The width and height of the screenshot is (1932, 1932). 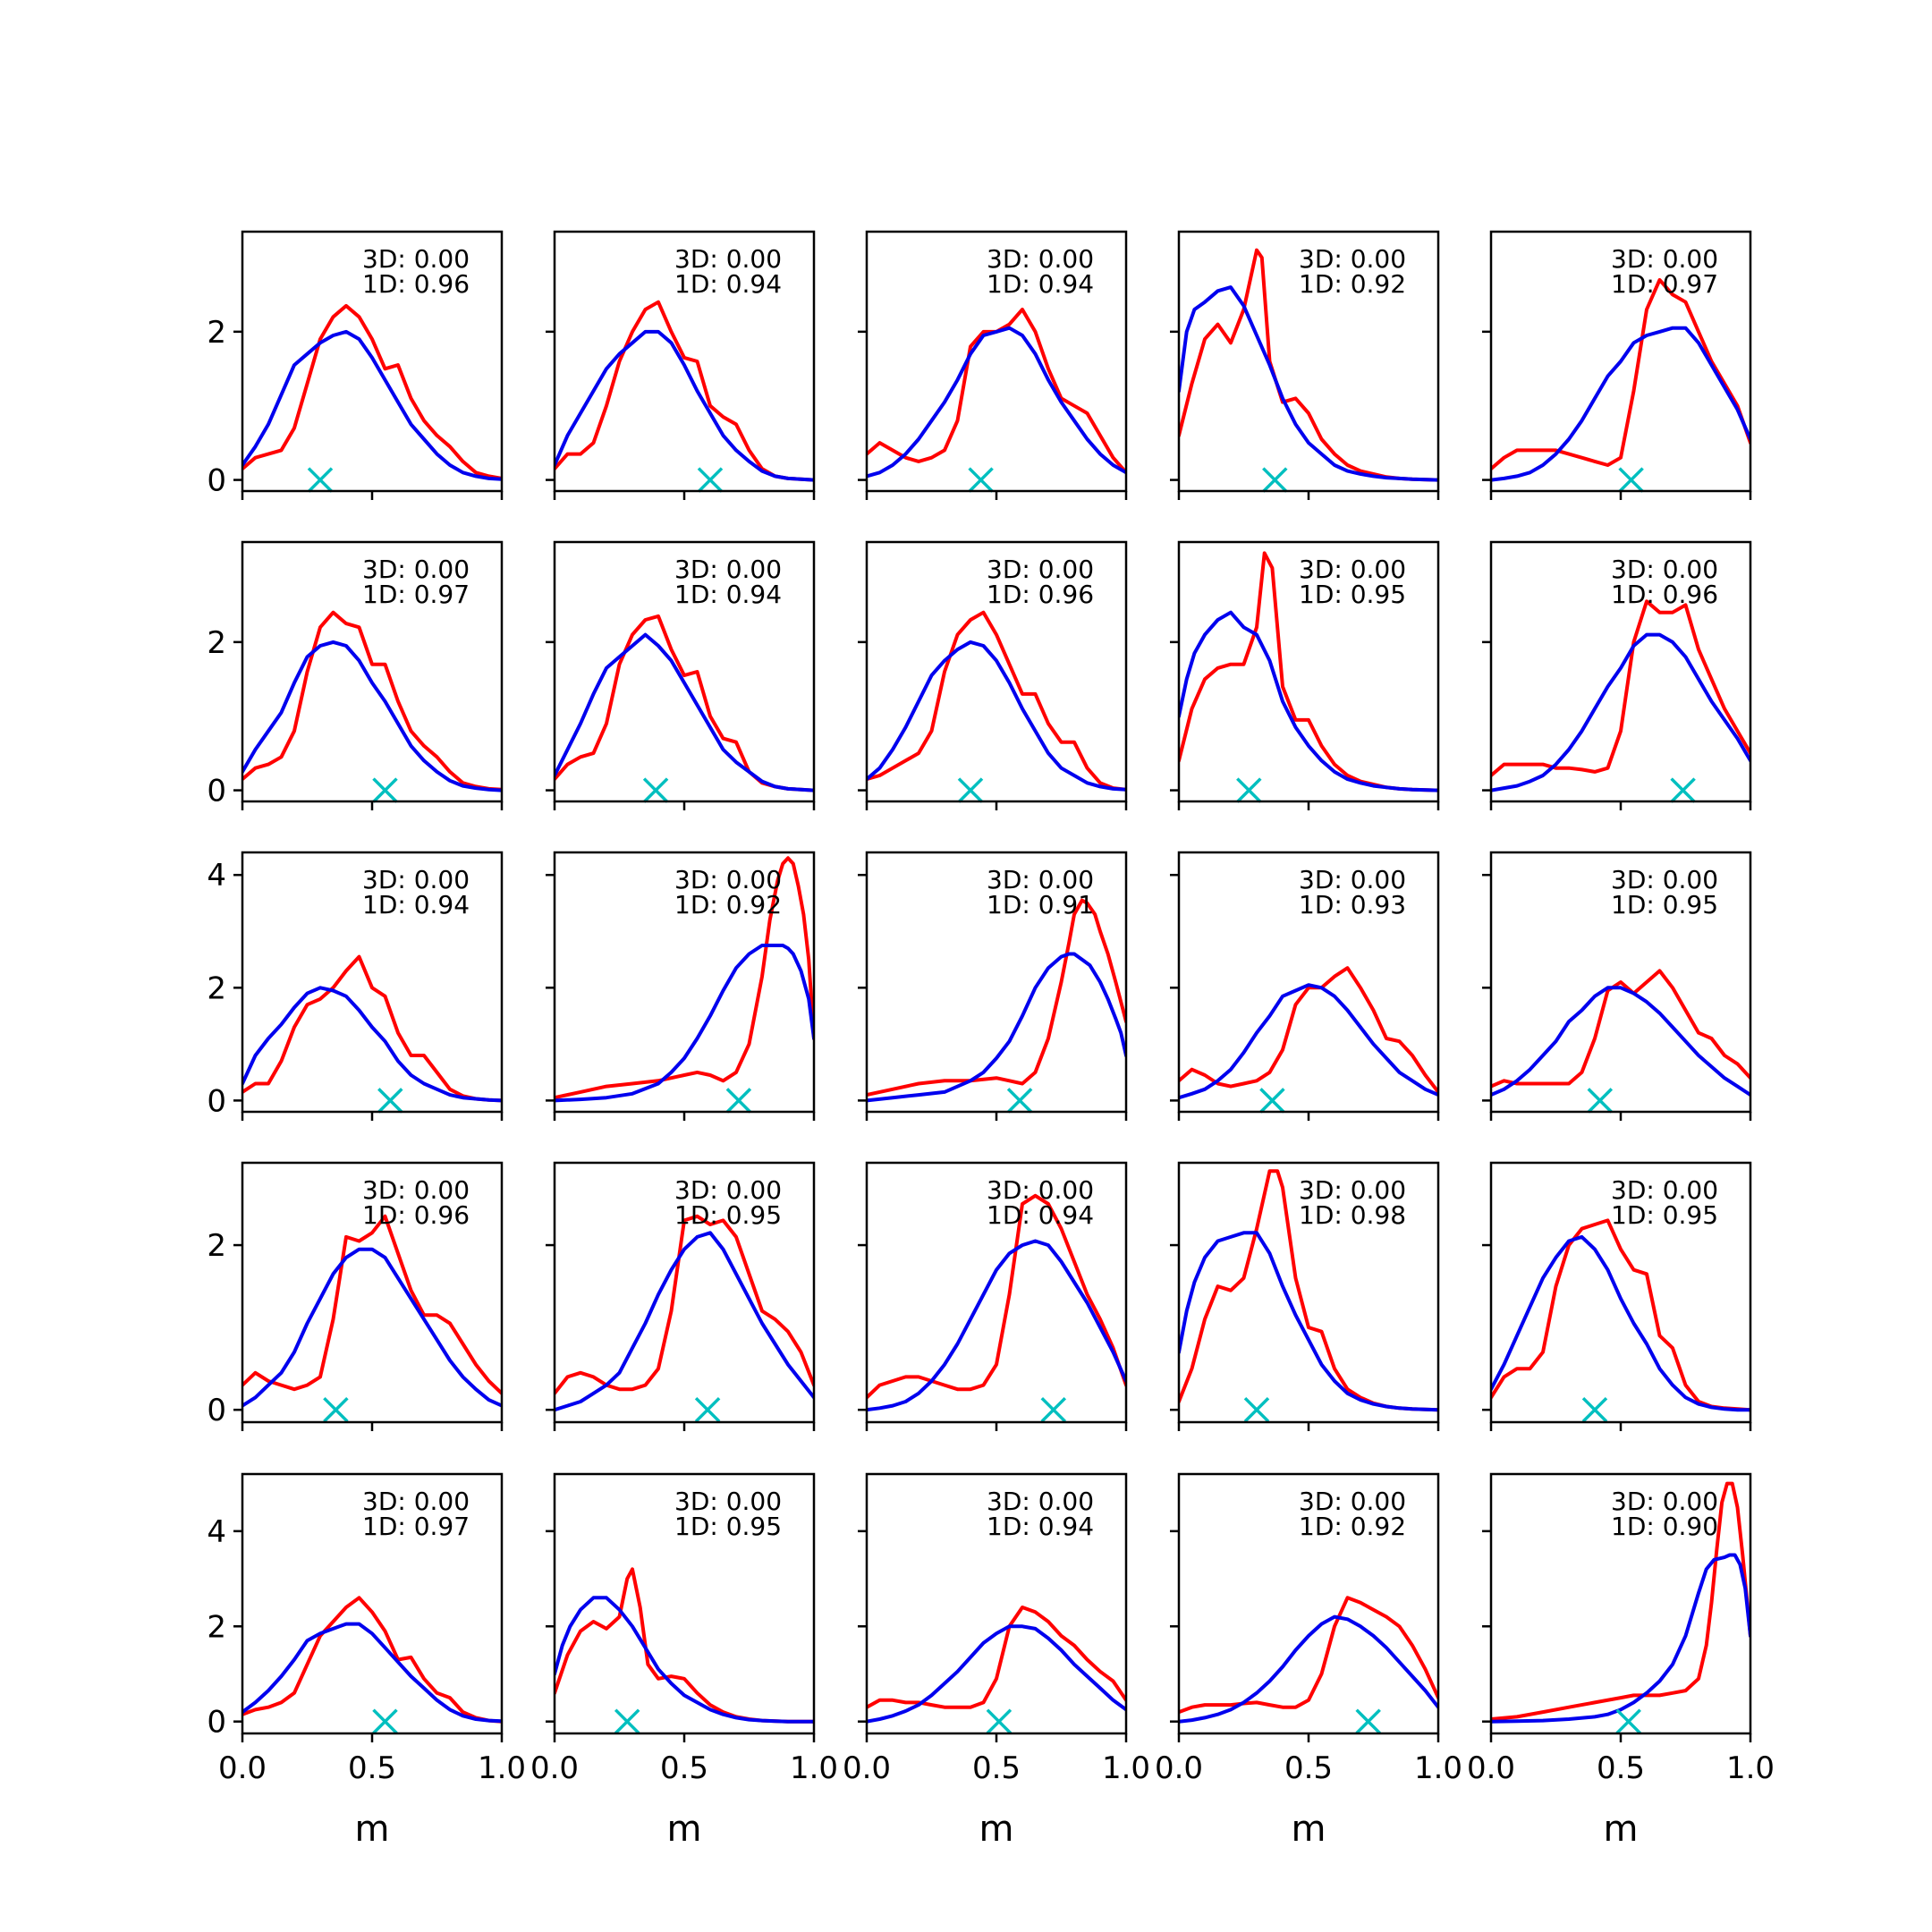 What do you see at coordinates (1664, 1526) in the screenshot?
I see `annotation-1d: 1D: 0.90` at bounding box center [1664, 1526].